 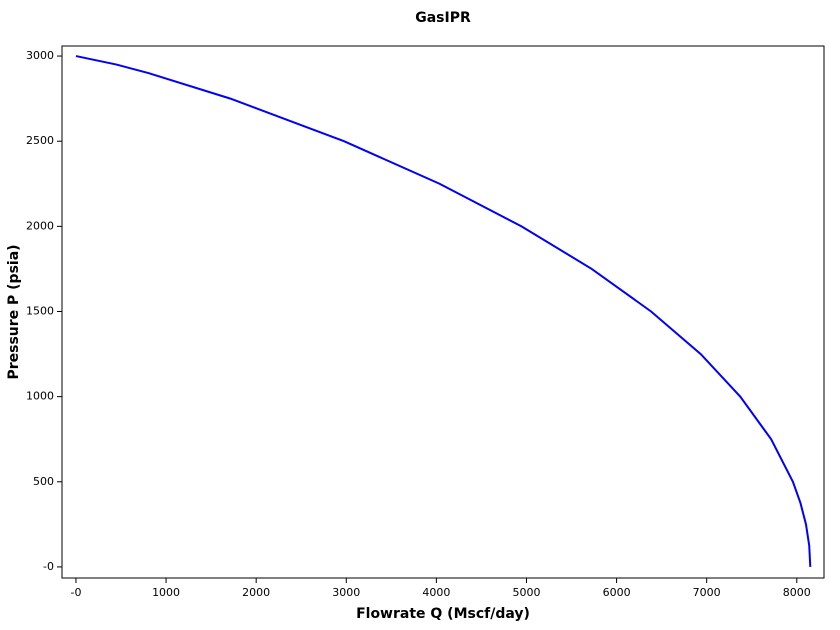 I want to click on x-axis-label: Flowrate Q (Mscf/day), so click(x=443, y=614).